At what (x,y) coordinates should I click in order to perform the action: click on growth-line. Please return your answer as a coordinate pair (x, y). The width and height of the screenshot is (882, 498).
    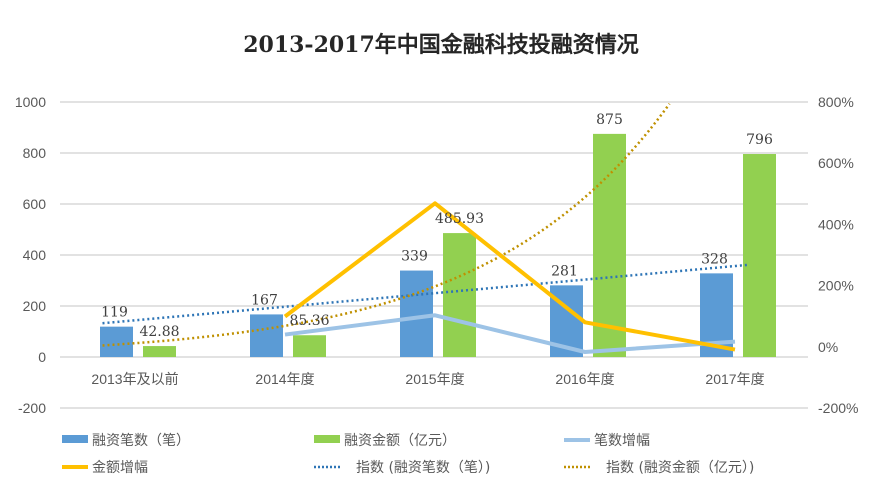
    Looking at the image, I should click on (510, 334).